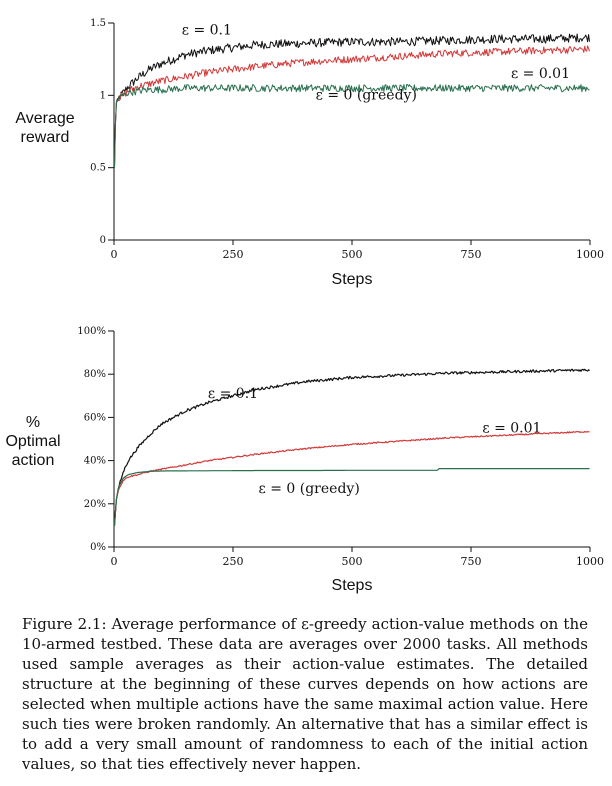 The width and height of the screenshot is (612, 786). What do you see at coordinates (91, 331) in the screenshot?
I see `y-tick-label: 100%` at bounding box center [91, 331].